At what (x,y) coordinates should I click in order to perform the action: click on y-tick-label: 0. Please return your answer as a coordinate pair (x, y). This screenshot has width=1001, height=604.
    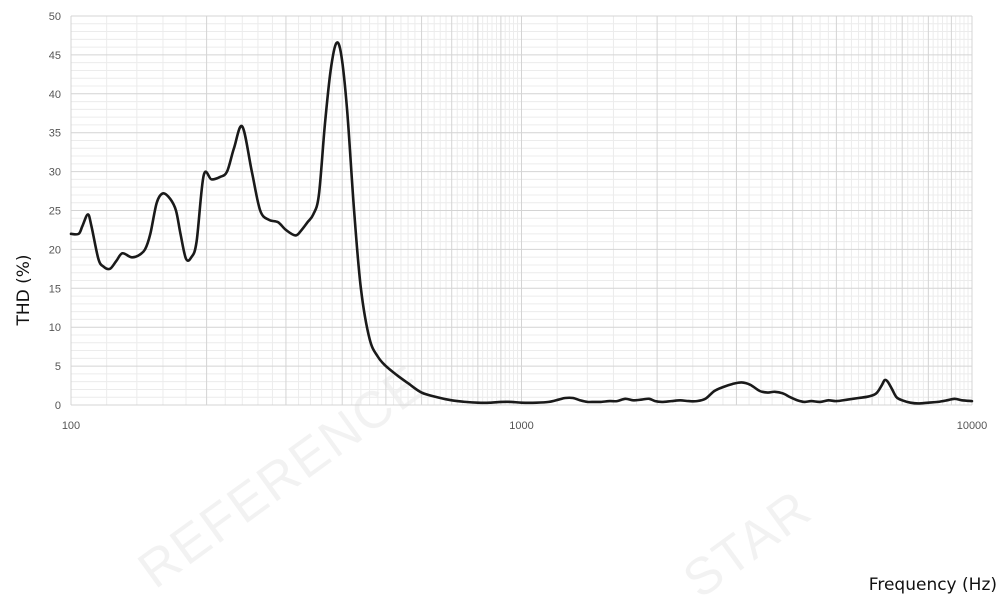
    Looking at the image, I should click on (58, 406).